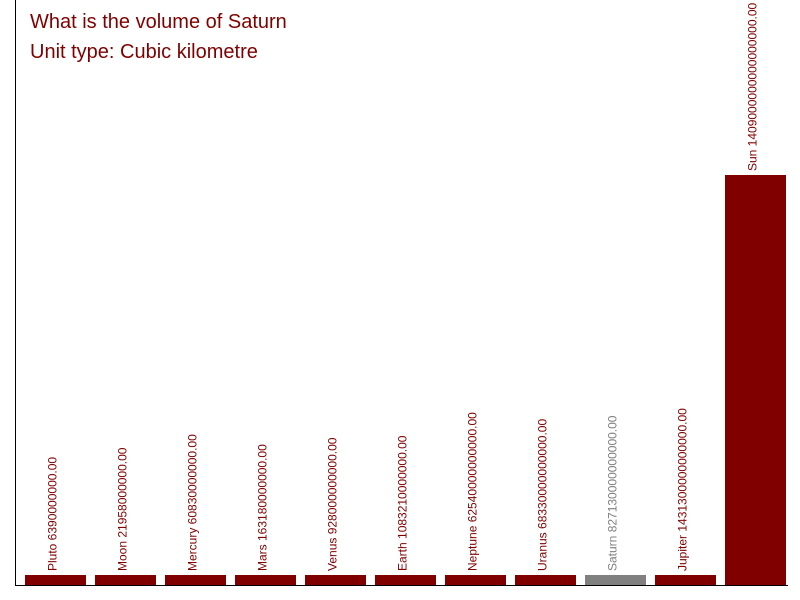  Describe the element at coordinates (193, 502) in the screenshot. I see `bar-label-mercury: Mercury 60830000000.00` at that location.